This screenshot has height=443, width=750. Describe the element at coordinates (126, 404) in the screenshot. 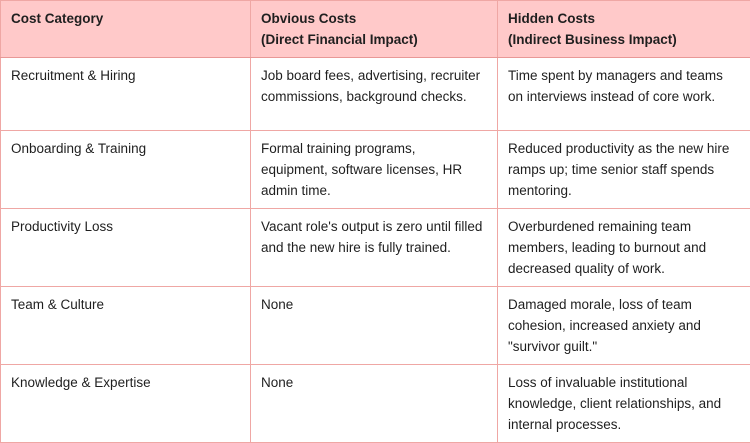

I see `cell-category: Knowledge & Expertise` at that location.